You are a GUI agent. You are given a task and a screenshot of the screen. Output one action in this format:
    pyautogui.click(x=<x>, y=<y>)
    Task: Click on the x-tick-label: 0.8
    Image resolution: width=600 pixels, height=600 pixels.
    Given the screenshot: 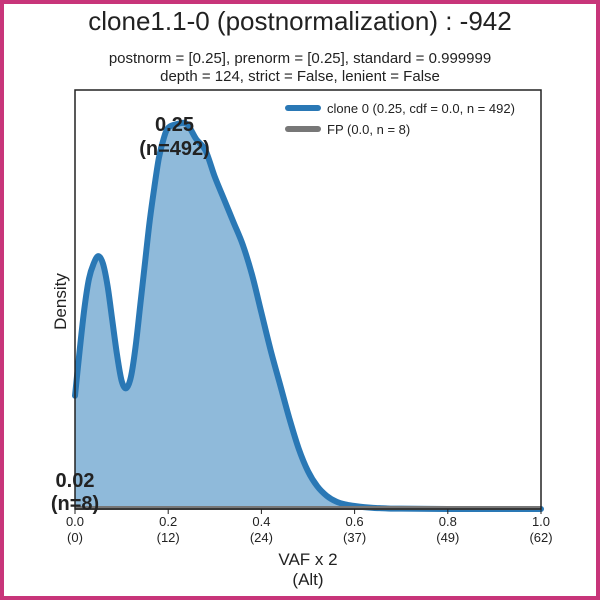 What is the action you would take?
    pyautogui.click(x=448, y=521)
    